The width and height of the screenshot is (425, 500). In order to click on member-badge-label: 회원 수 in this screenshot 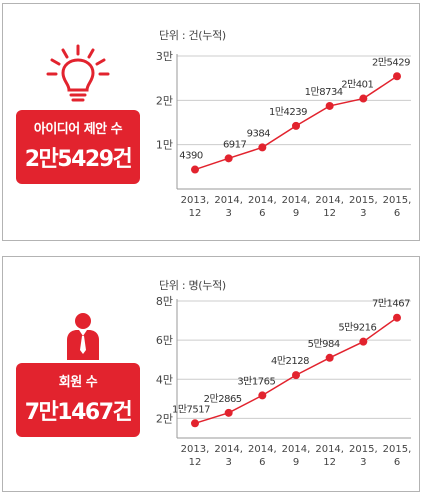, I will do `click(78, 382)`.